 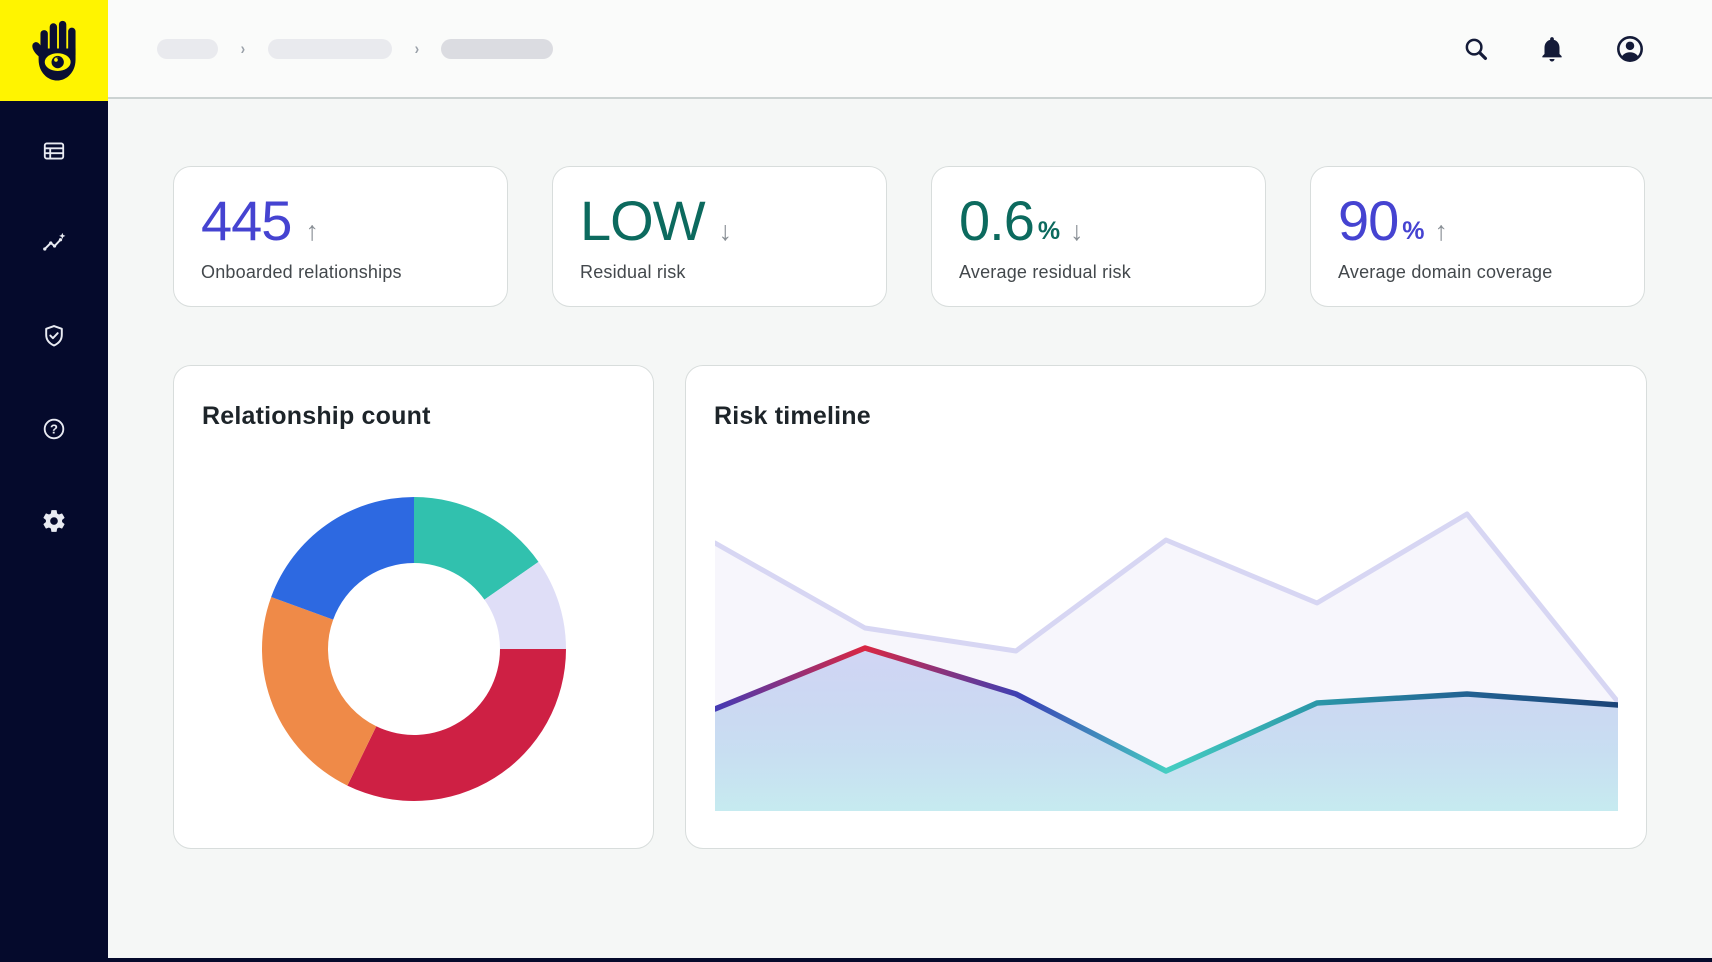 What do you see at coordinates (54, 151) in the screenshot?
I see `sidebar-item-table` at bounding box center [54, 151].